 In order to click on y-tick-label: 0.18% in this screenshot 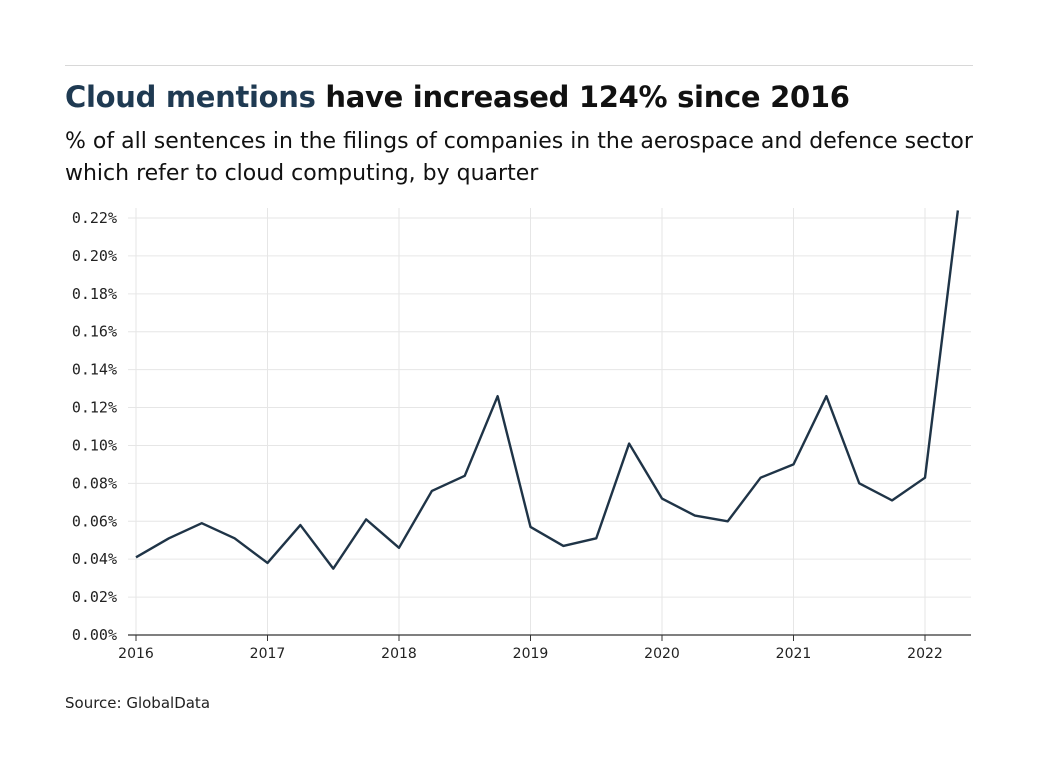, I will do `click(94, 294)`.